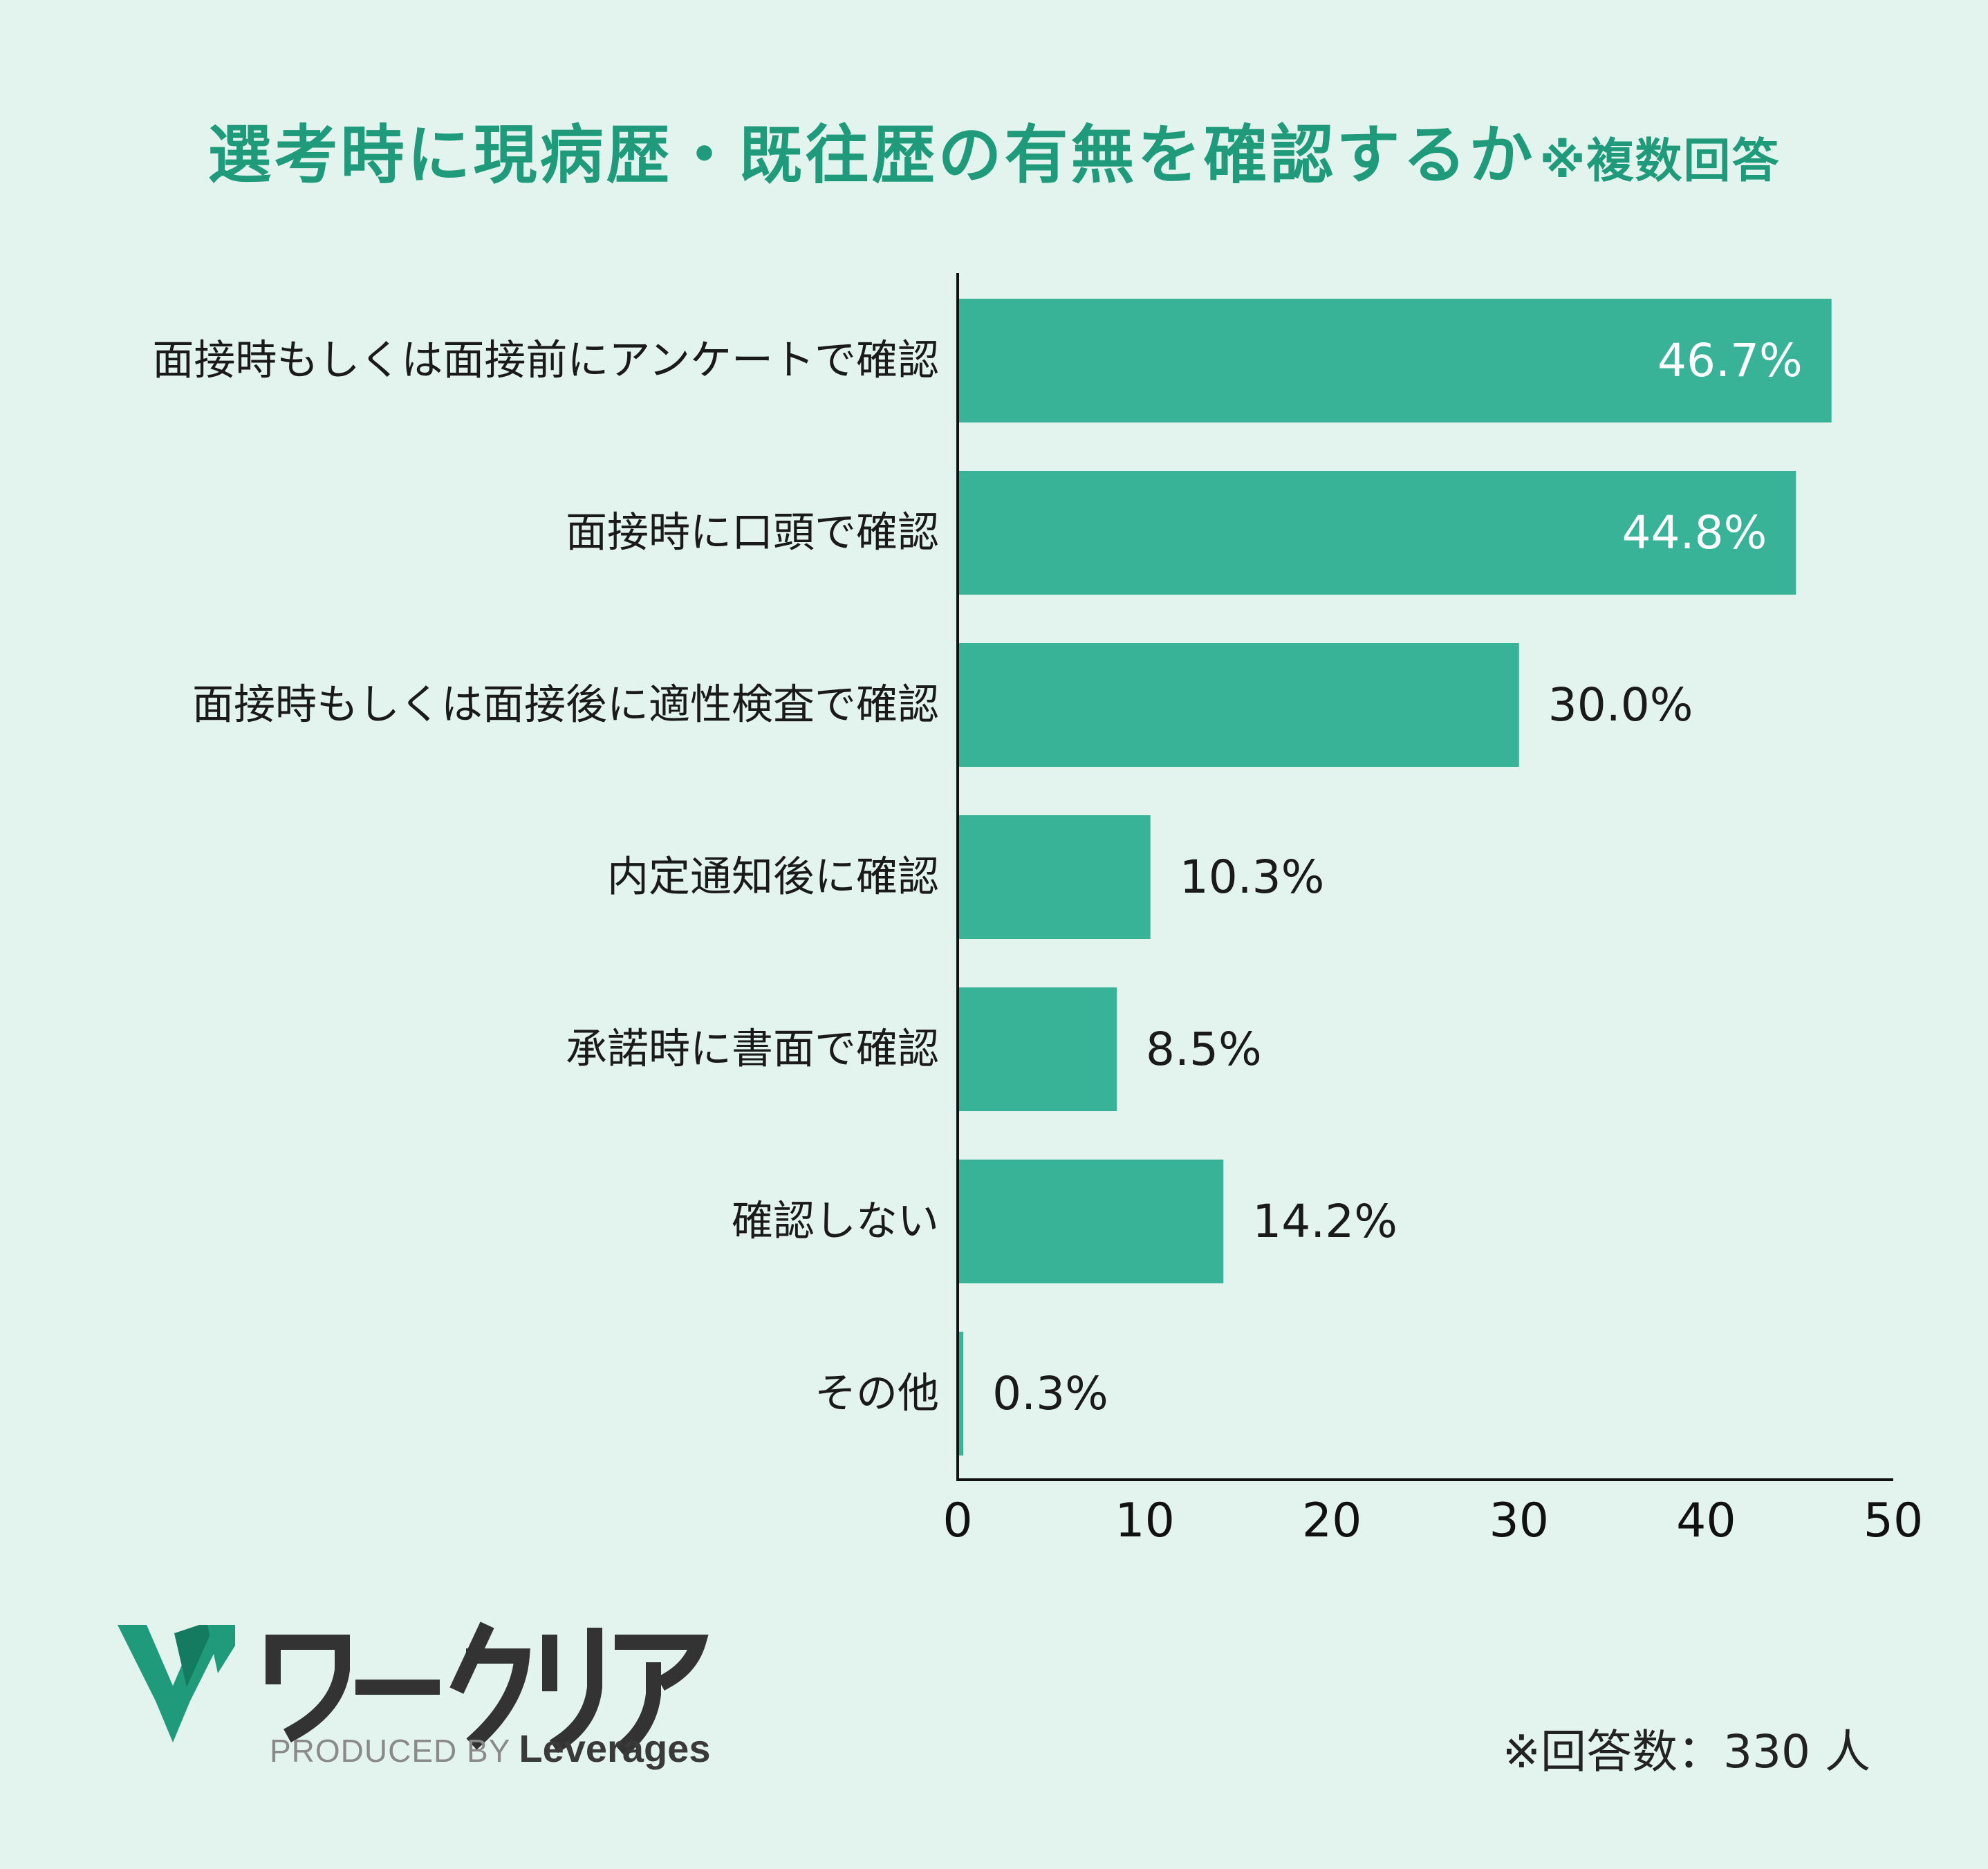 This screenshot has height=1869, width=1988. What do you see at coordinates (835, 1222) in the screenshot?
I see `category-label: 確認しない` at bounding box center [835, 1222].